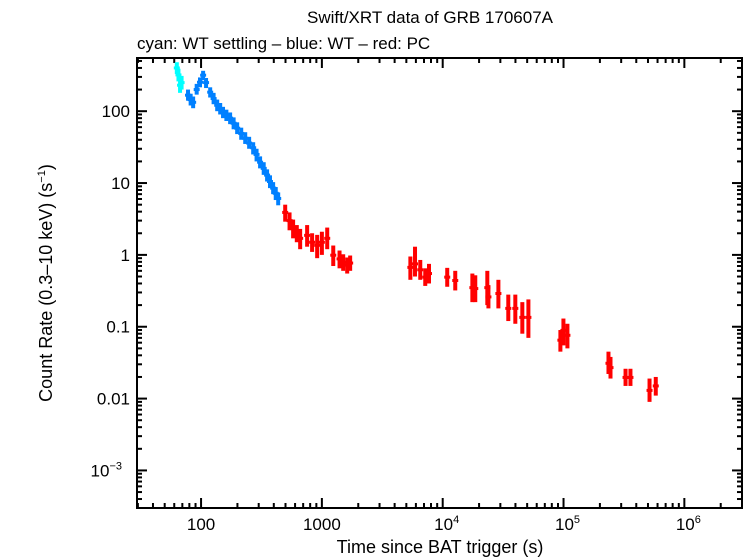 Image resolution: width=746 pixels, height=558 pixels. What do you see at coordinates (113, 399) in the screenshot?
I see `y-tick-label: 0.01` at bounding box center [113, 399].